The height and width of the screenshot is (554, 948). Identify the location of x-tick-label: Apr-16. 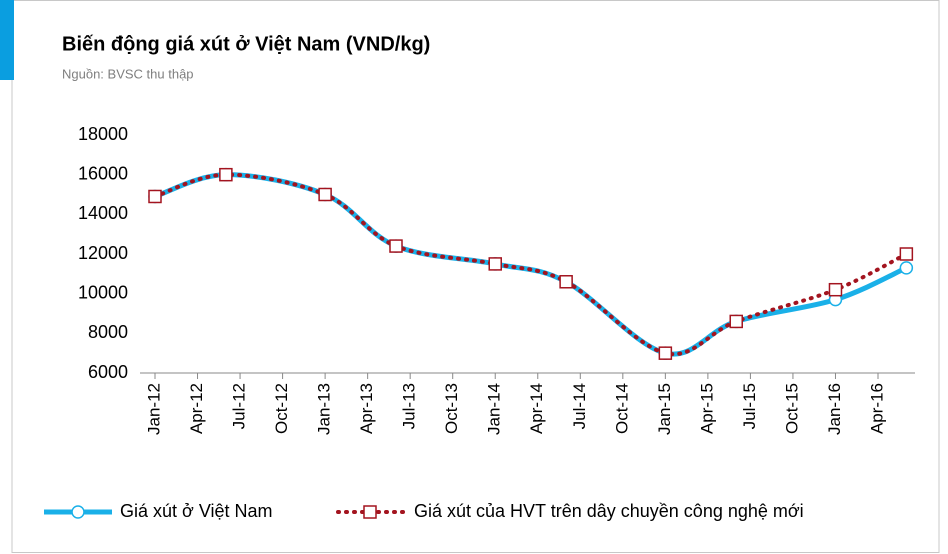
(876, 408).